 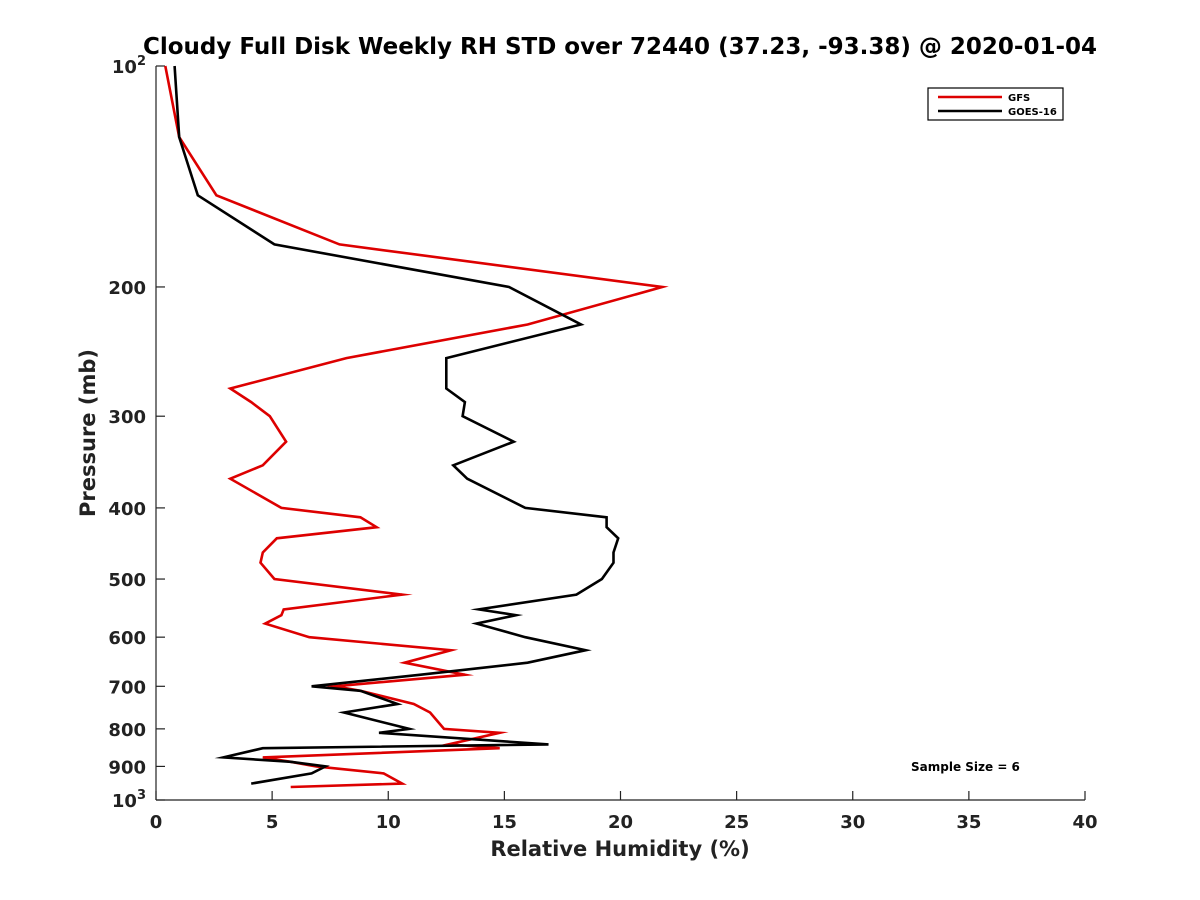 What do you see at coordinates (968, 822) in the screenshot?
I see `x-tick-label: 35` at bounding box center [968, 822].